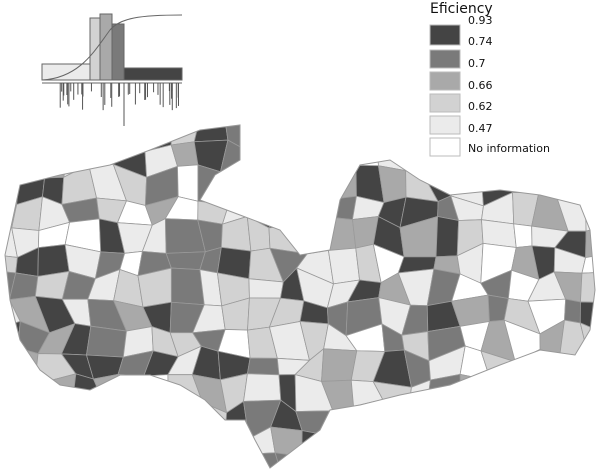  What do you see at coordinates (509, 148) in the screenshot?
I see `legend-label: No information` at bounding box center [509, 148].